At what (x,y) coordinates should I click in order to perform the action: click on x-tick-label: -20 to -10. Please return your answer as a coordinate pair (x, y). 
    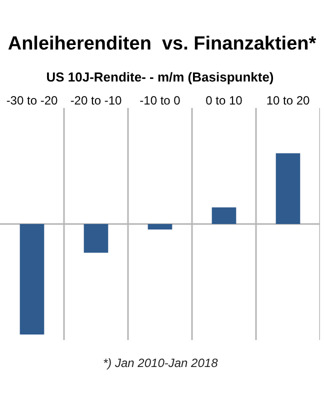
    Looking at the image, I should click on (96, 101).